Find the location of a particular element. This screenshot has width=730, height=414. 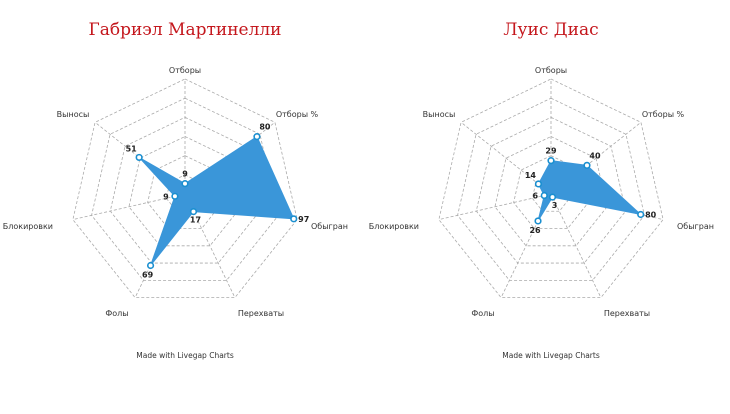

value-label: 51 is located at coordinates (132, 148).